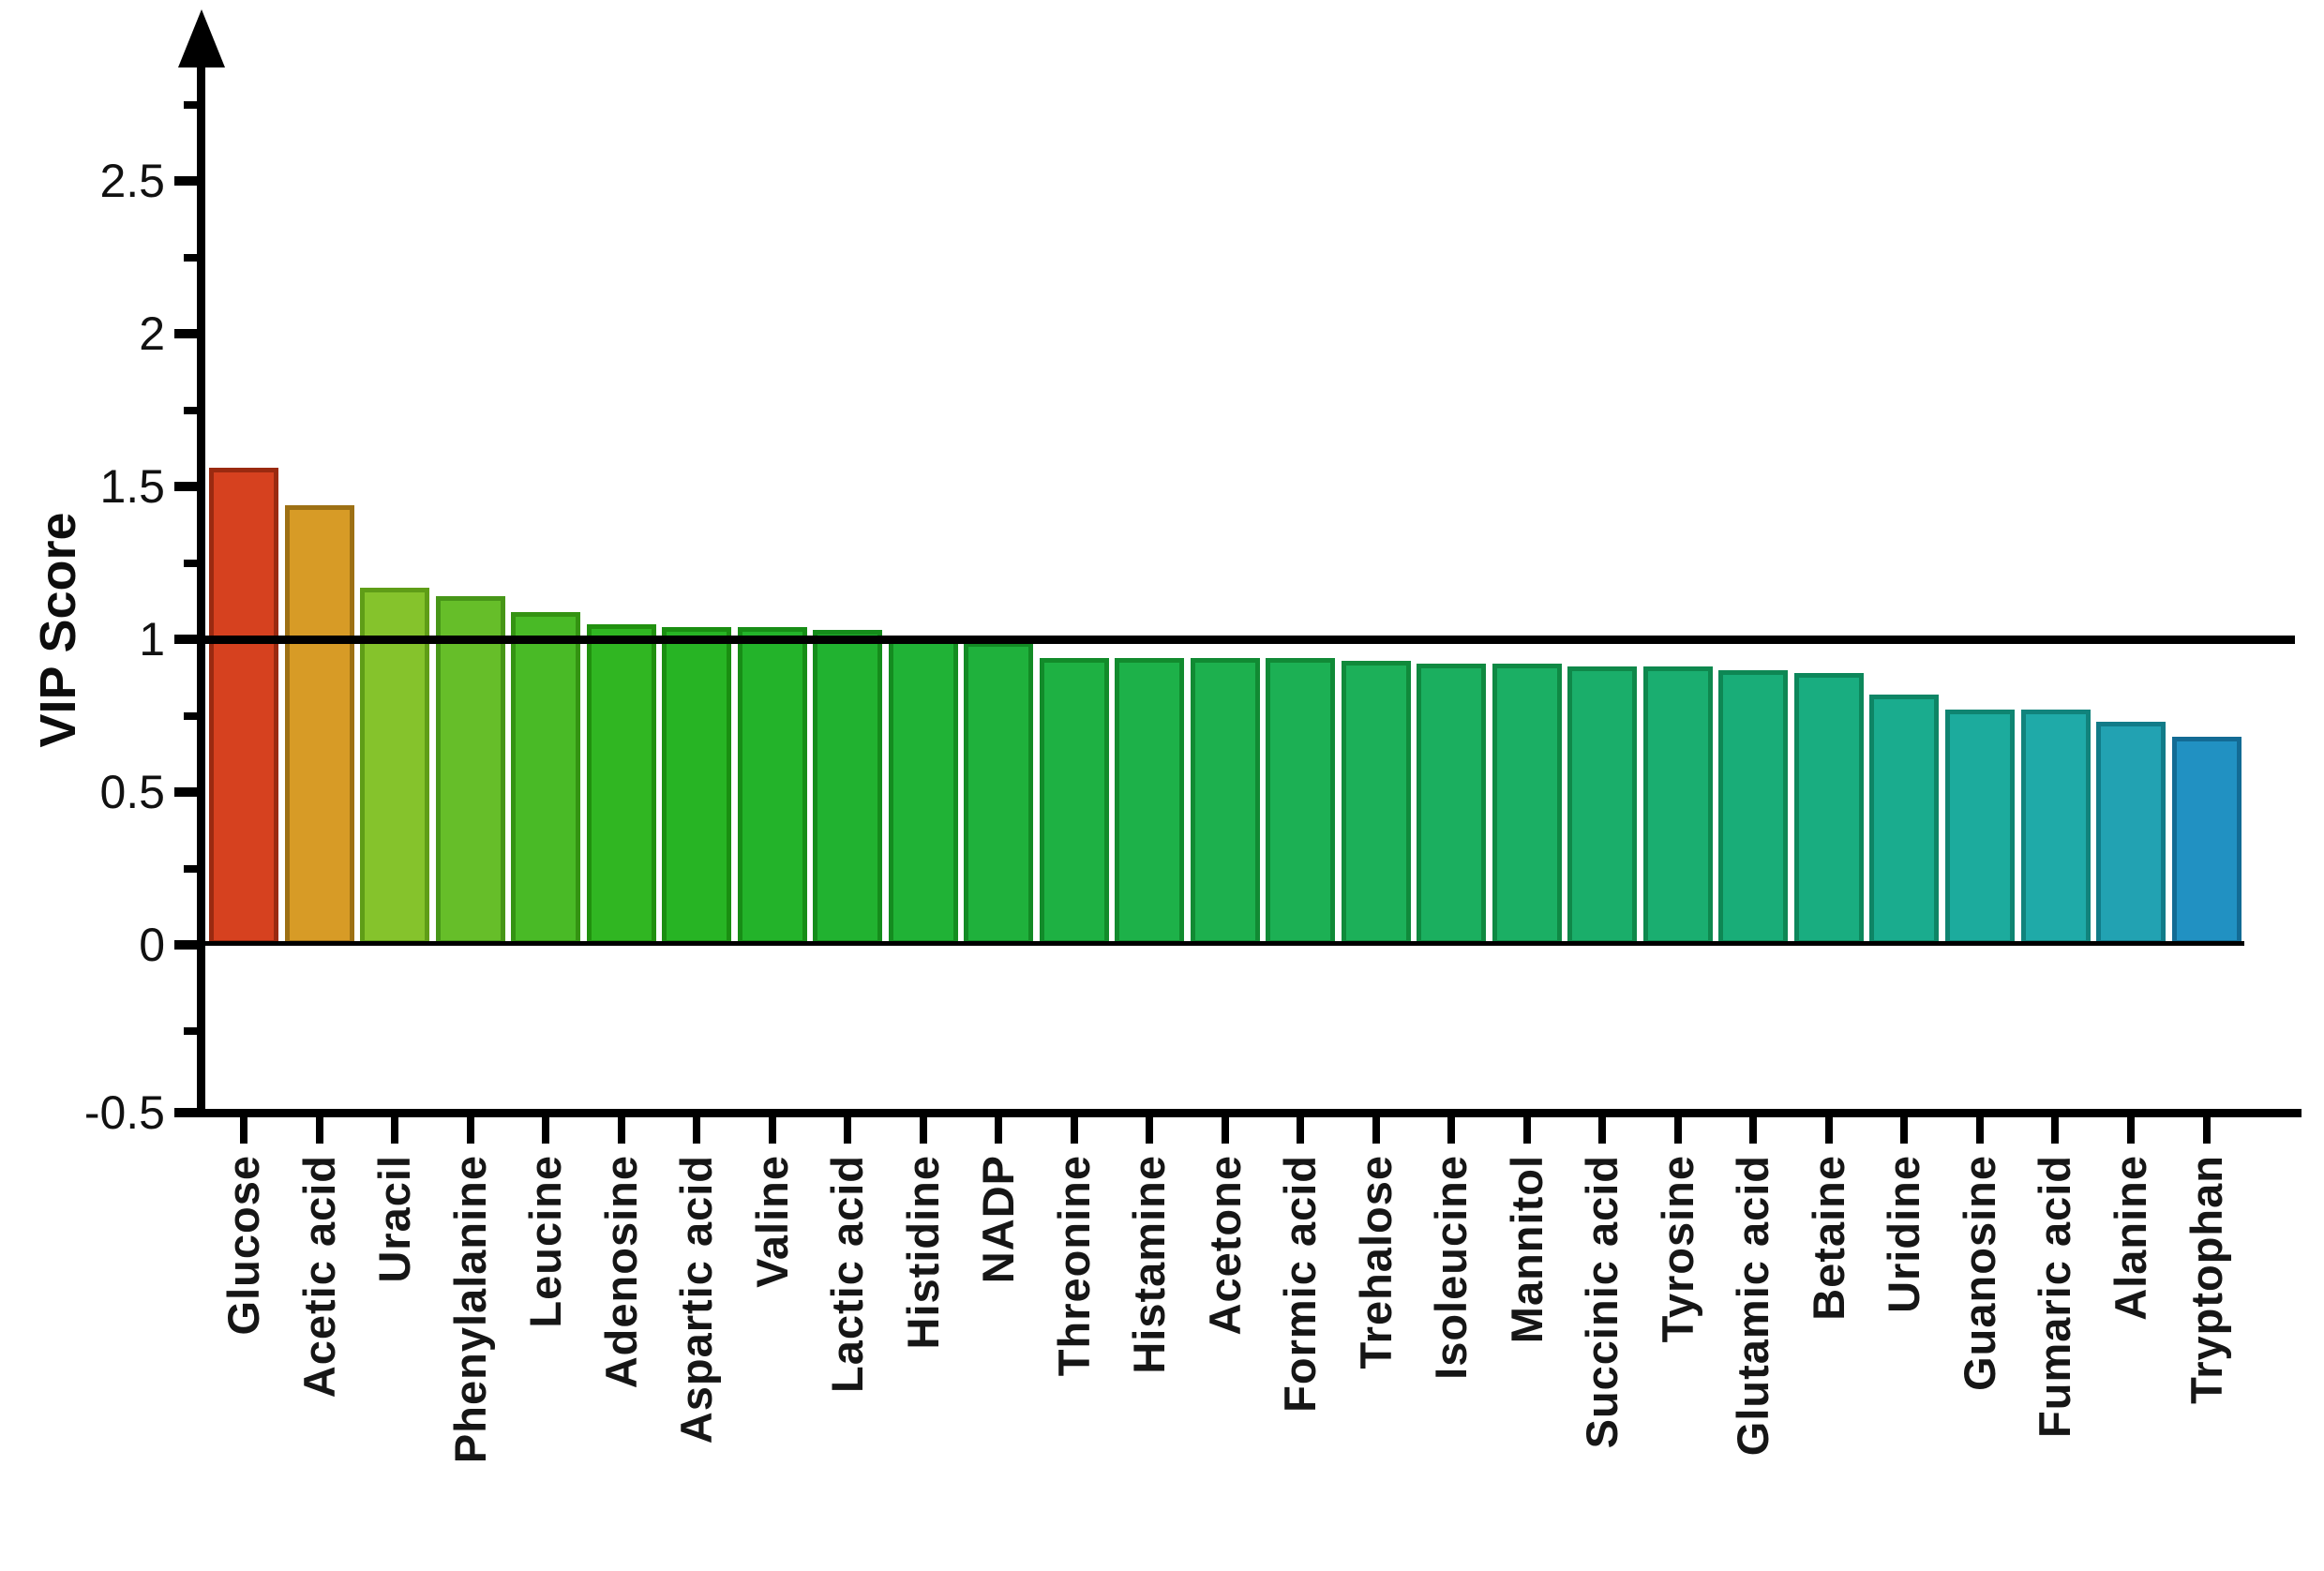  What do you see at coordinates (1903, 1234) in the screenshot?
I see `x-label-uridine: Uridine` at bounding box center [1903, 1234].